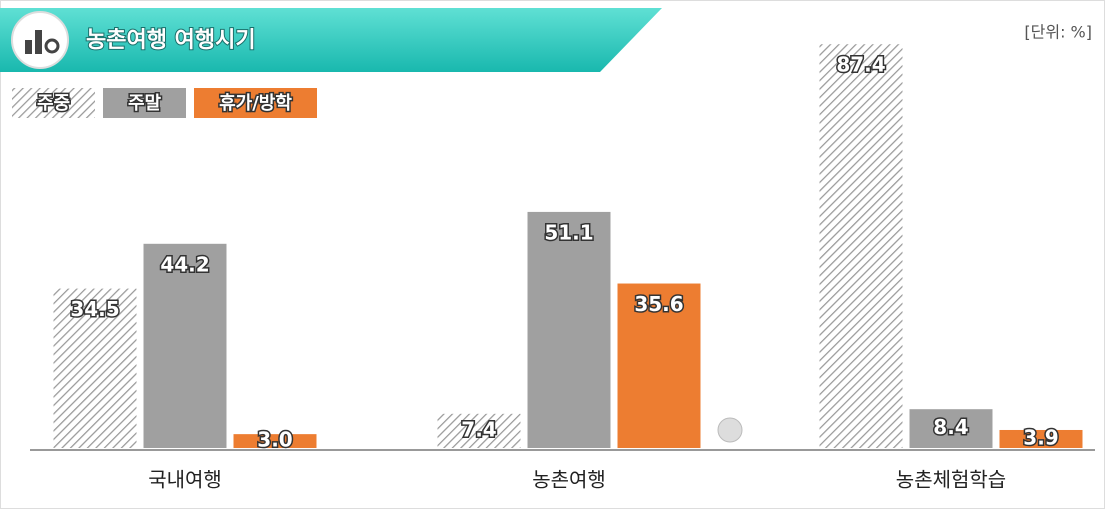  Describe the element at coordinates (185, 480) in the screenshot. I see `x-tick-label: 국내여행` at that location.